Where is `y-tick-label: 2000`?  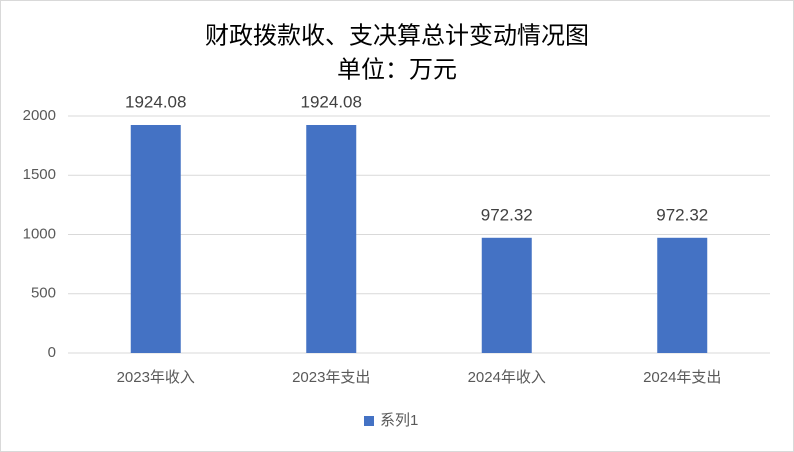
y-tick-label: 2000 is located at coordinates (39, 115).